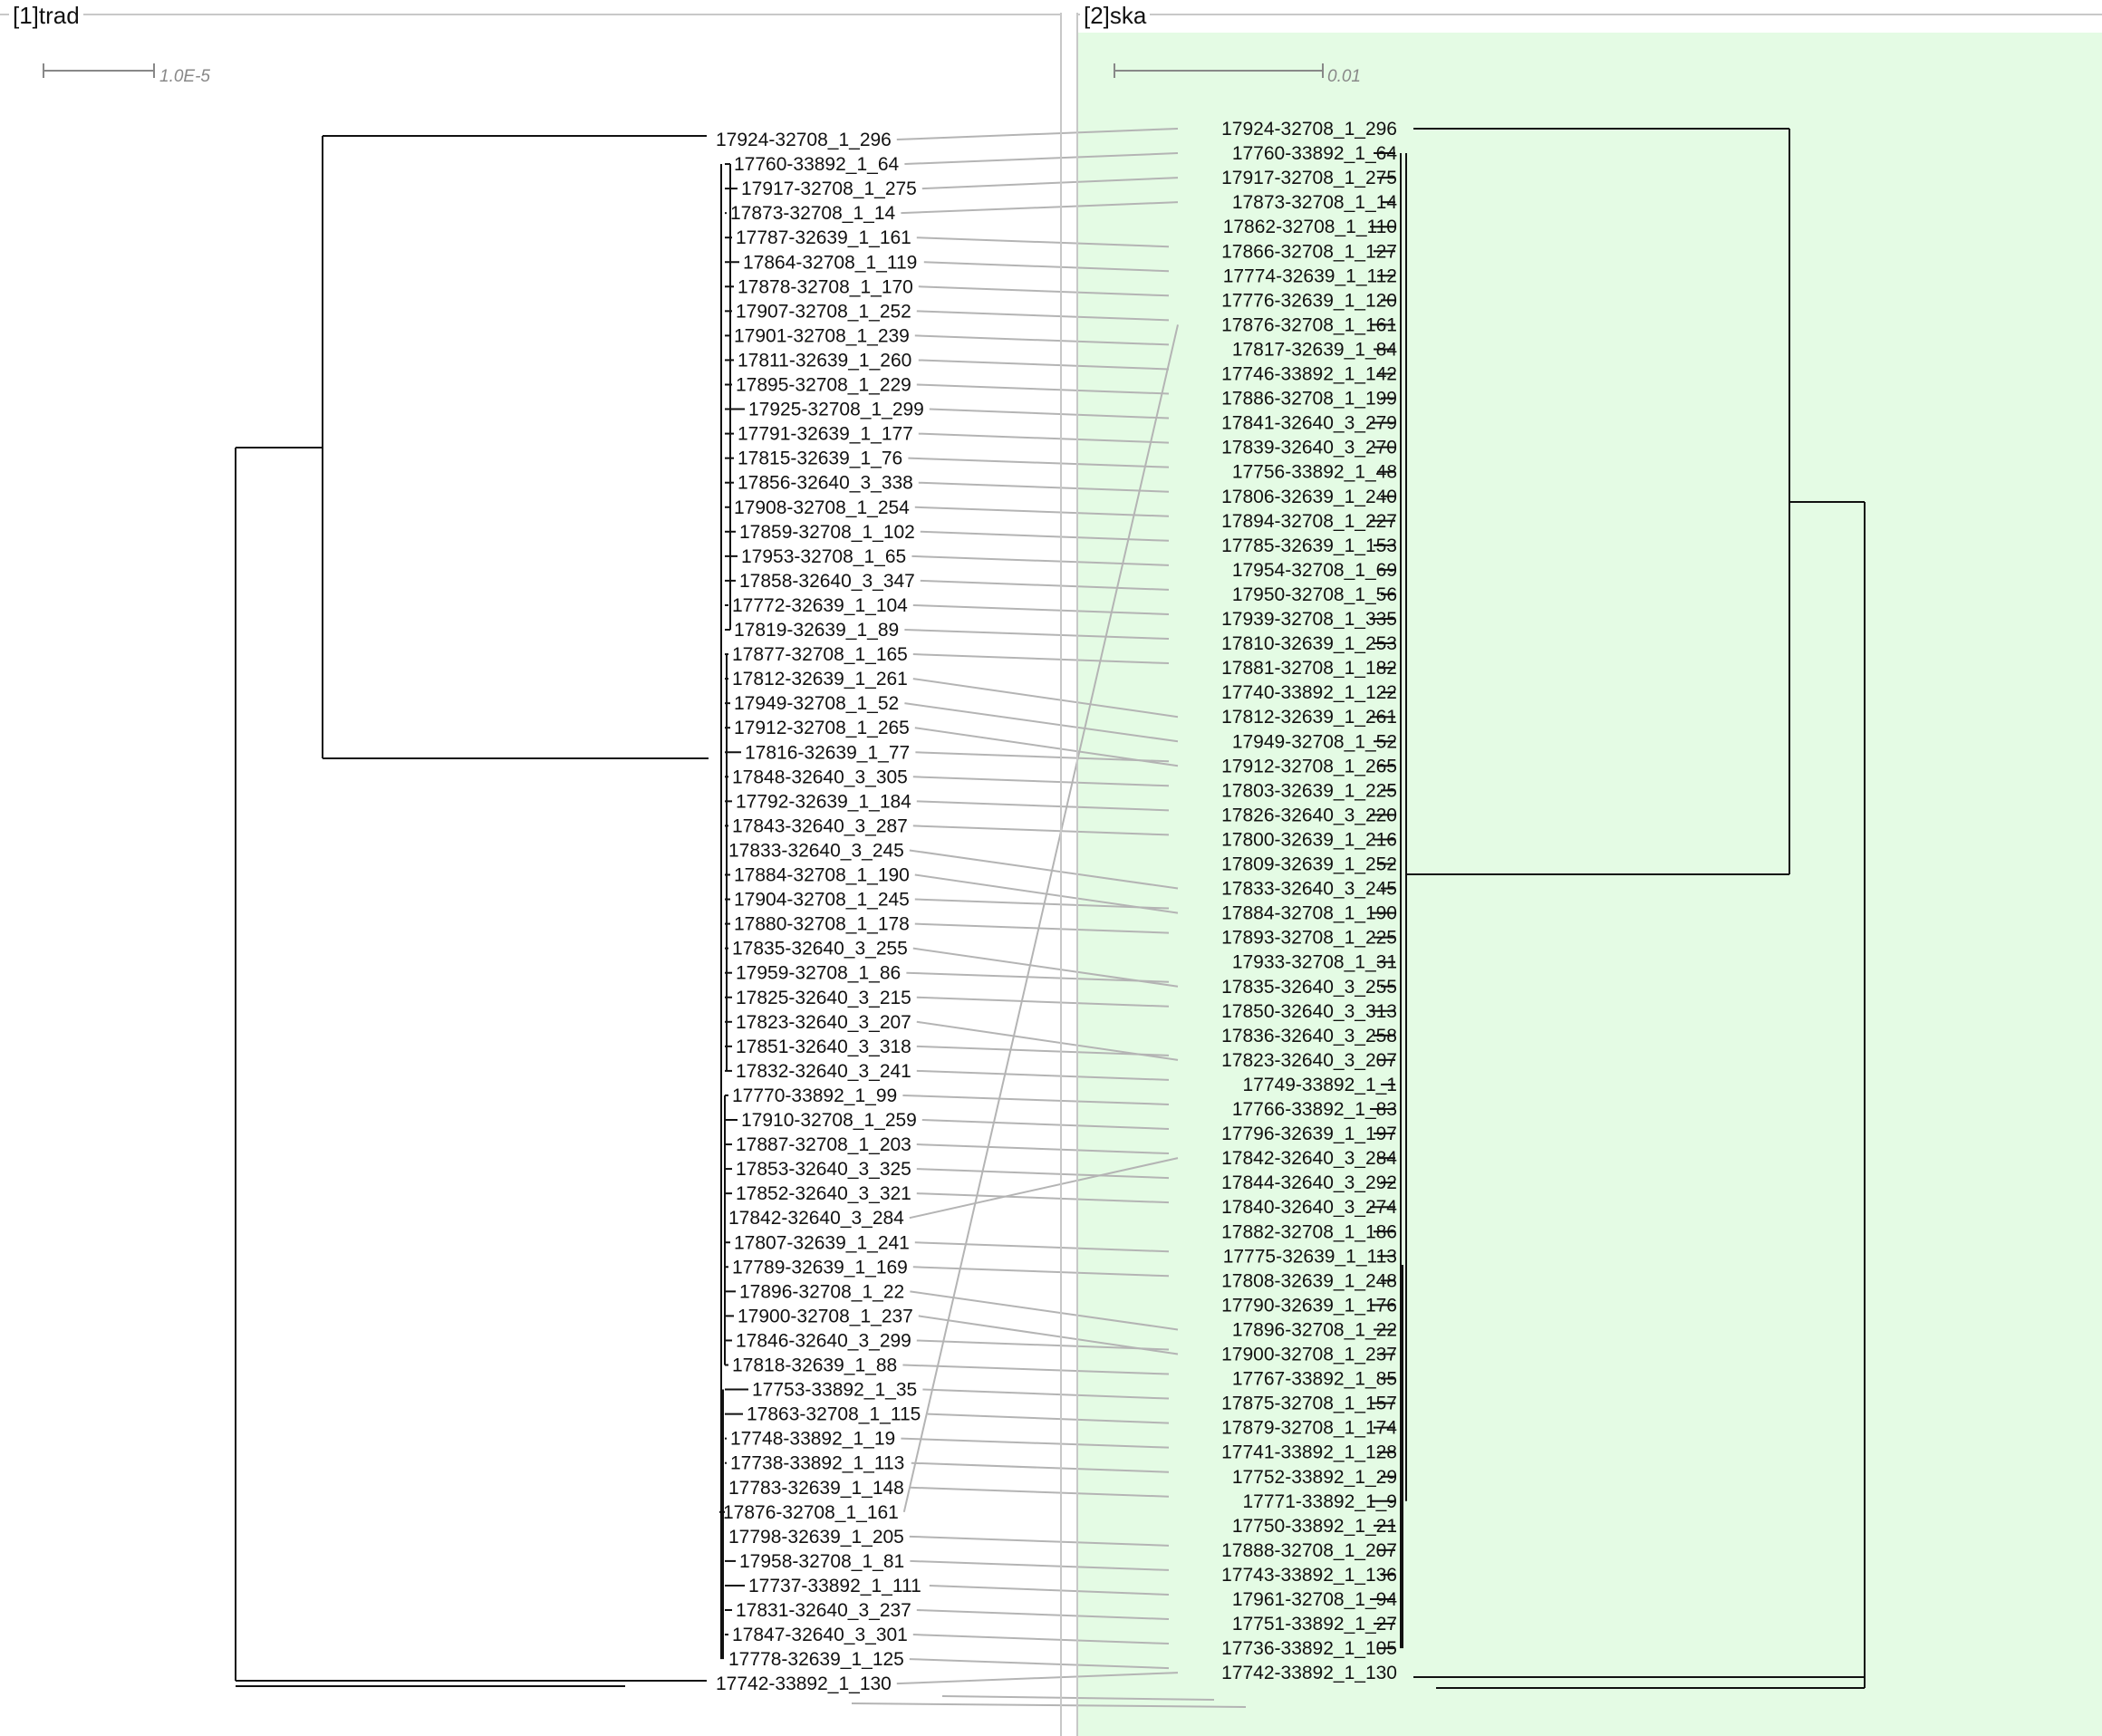 This screenshot has height=1736, width=2102. I want to click on trad-leaf-label: 17912-32708_1_265, so click(822, 728).